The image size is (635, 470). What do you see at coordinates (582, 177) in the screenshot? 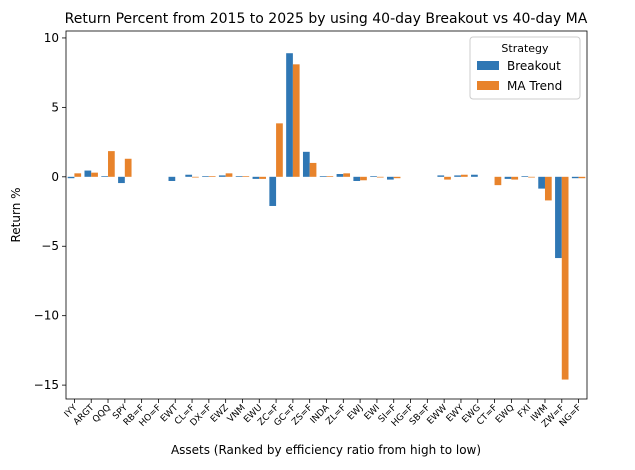
I see `bar-ma-trend-ngf` at bounding box center [582, 177].